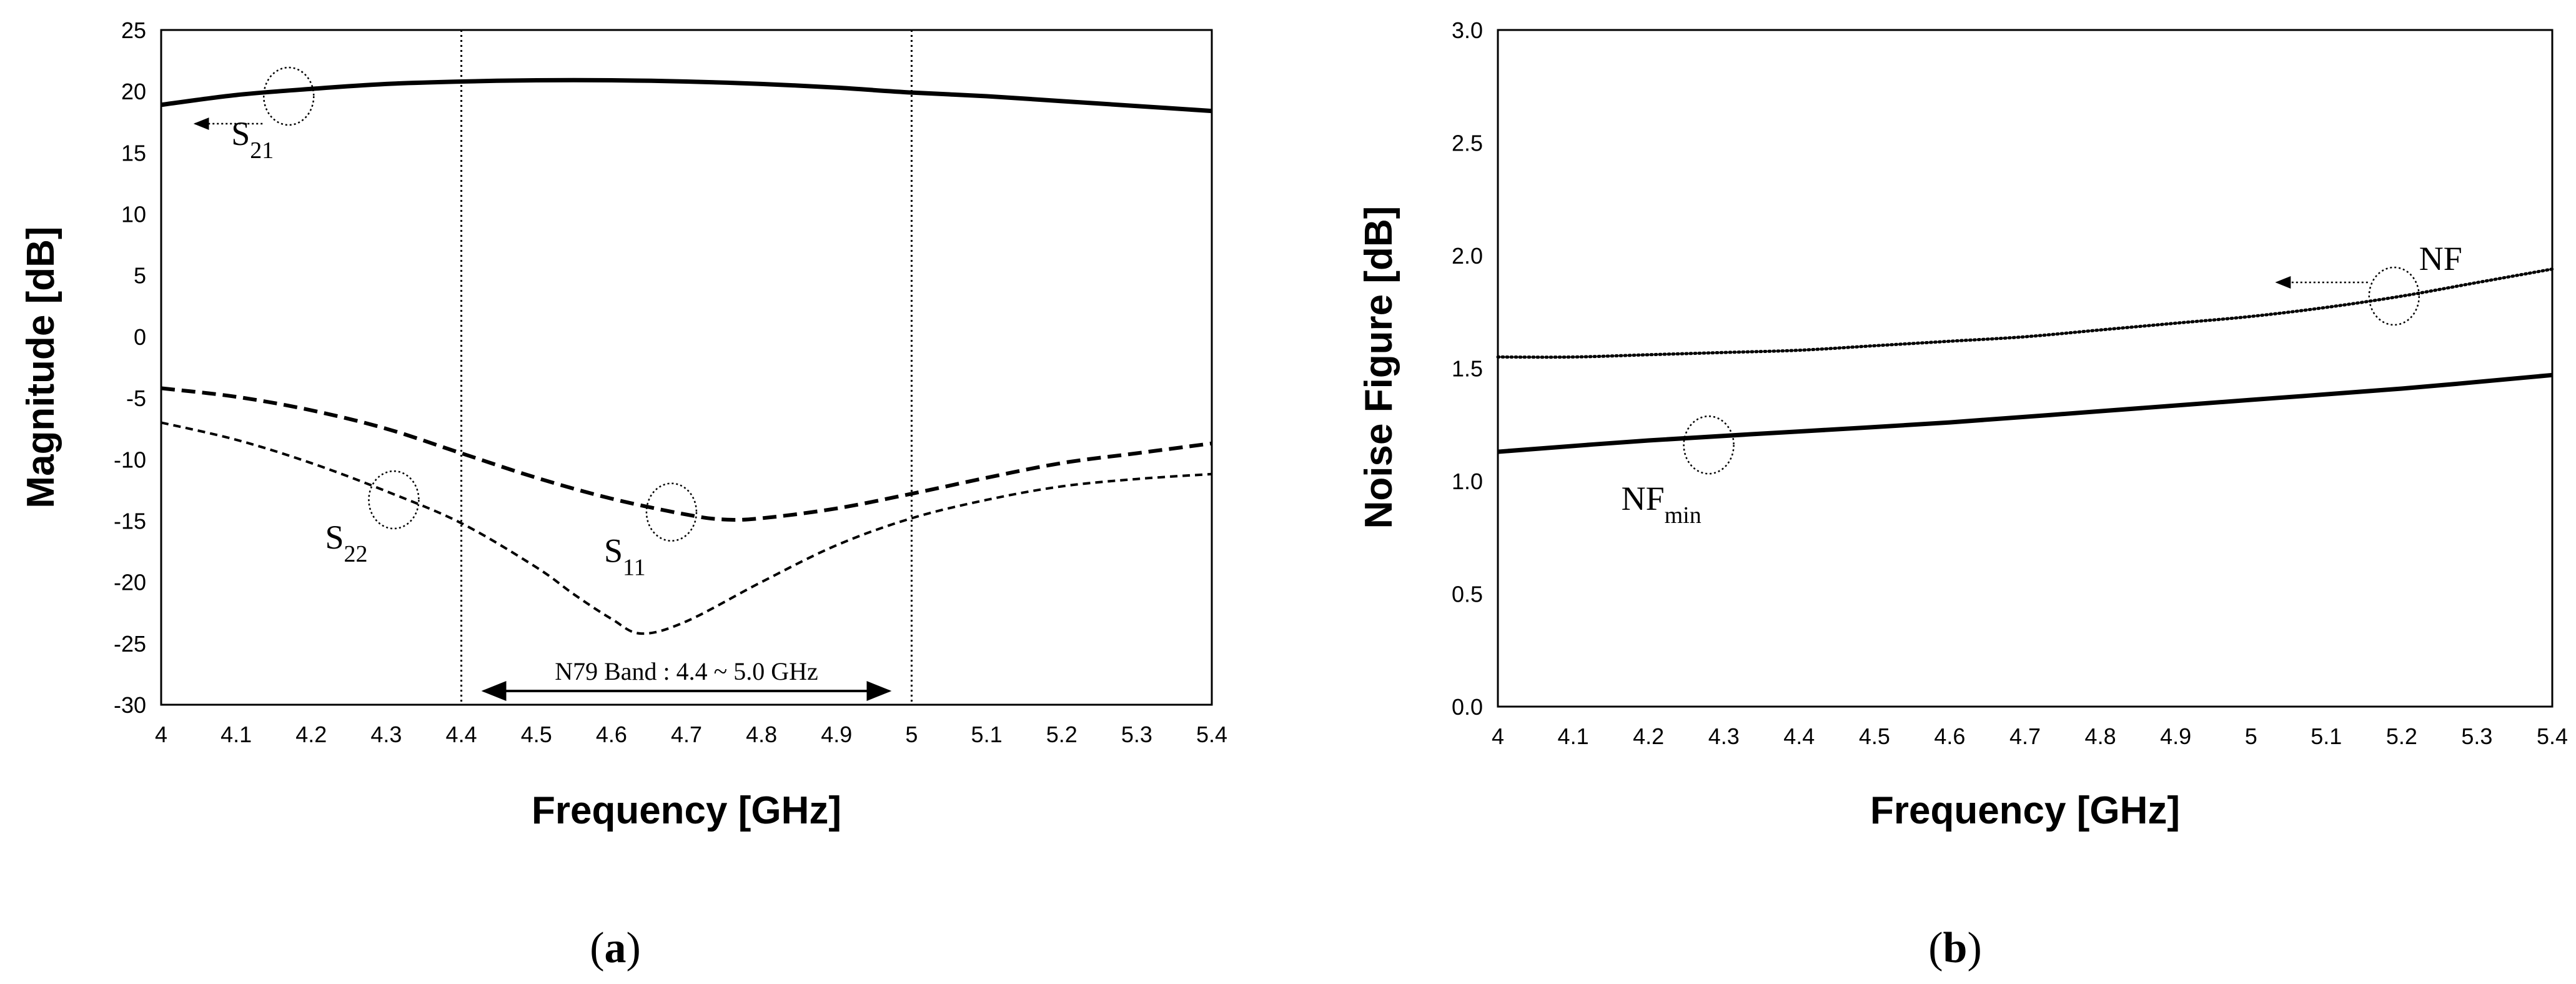 The height and width of the screenshot is (984, 2576). I want to click on y-tick-label: 2.5, so click(1467, 143).